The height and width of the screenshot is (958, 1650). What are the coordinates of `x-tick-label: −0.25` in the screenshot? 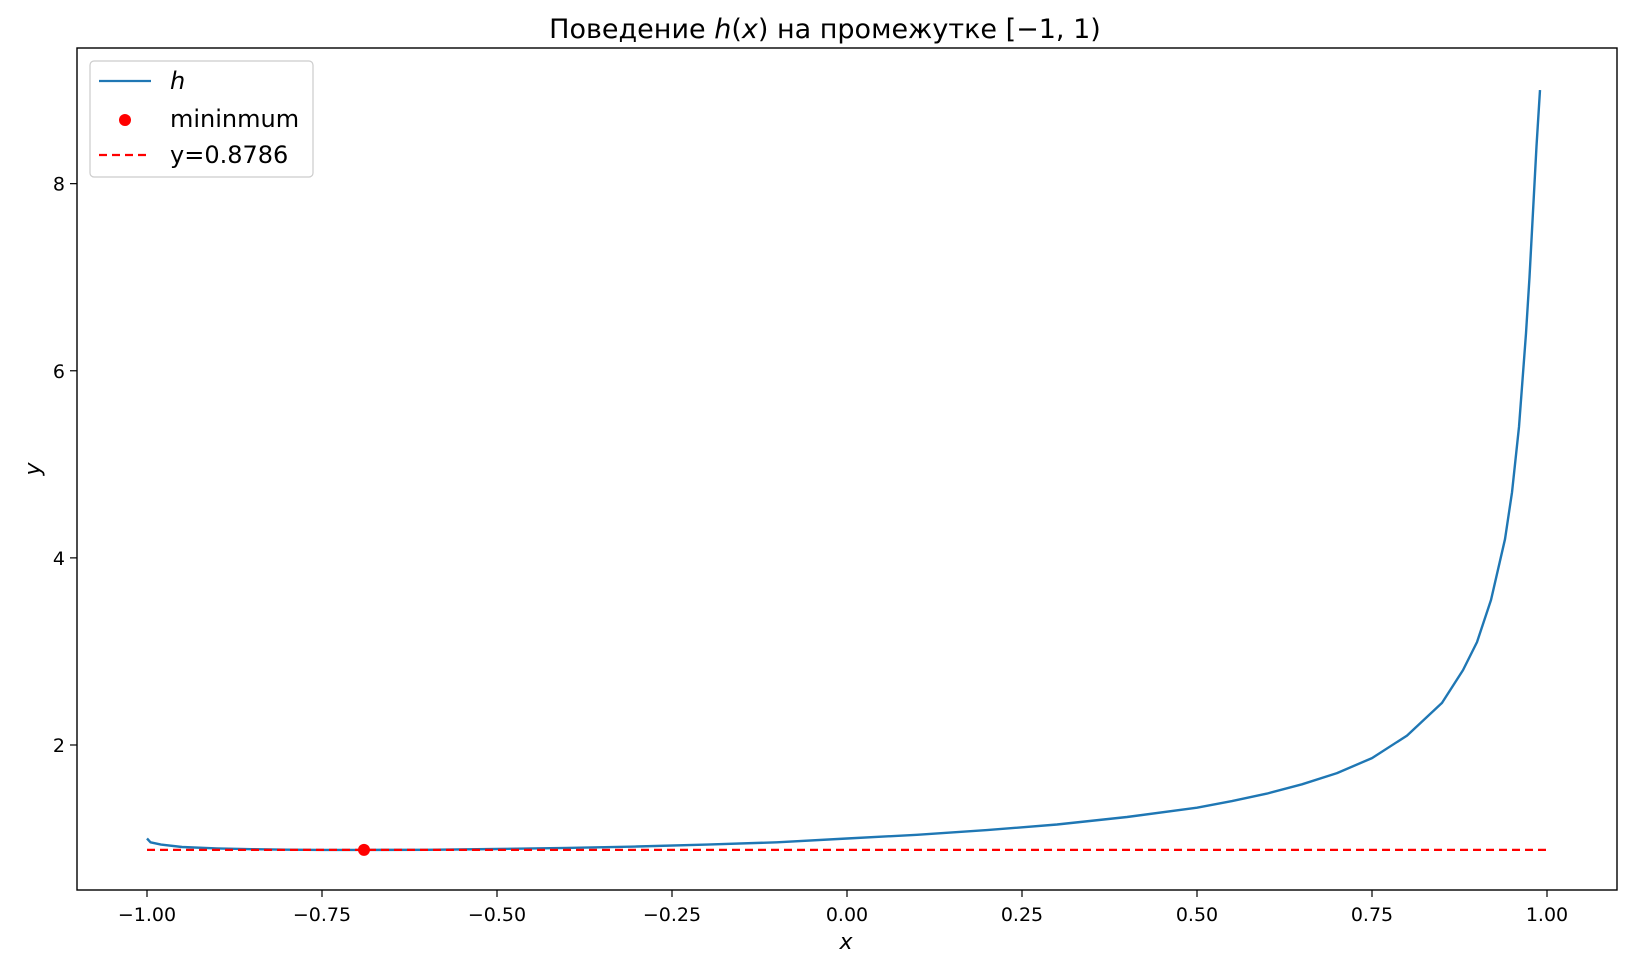 It's located at (672, 915).